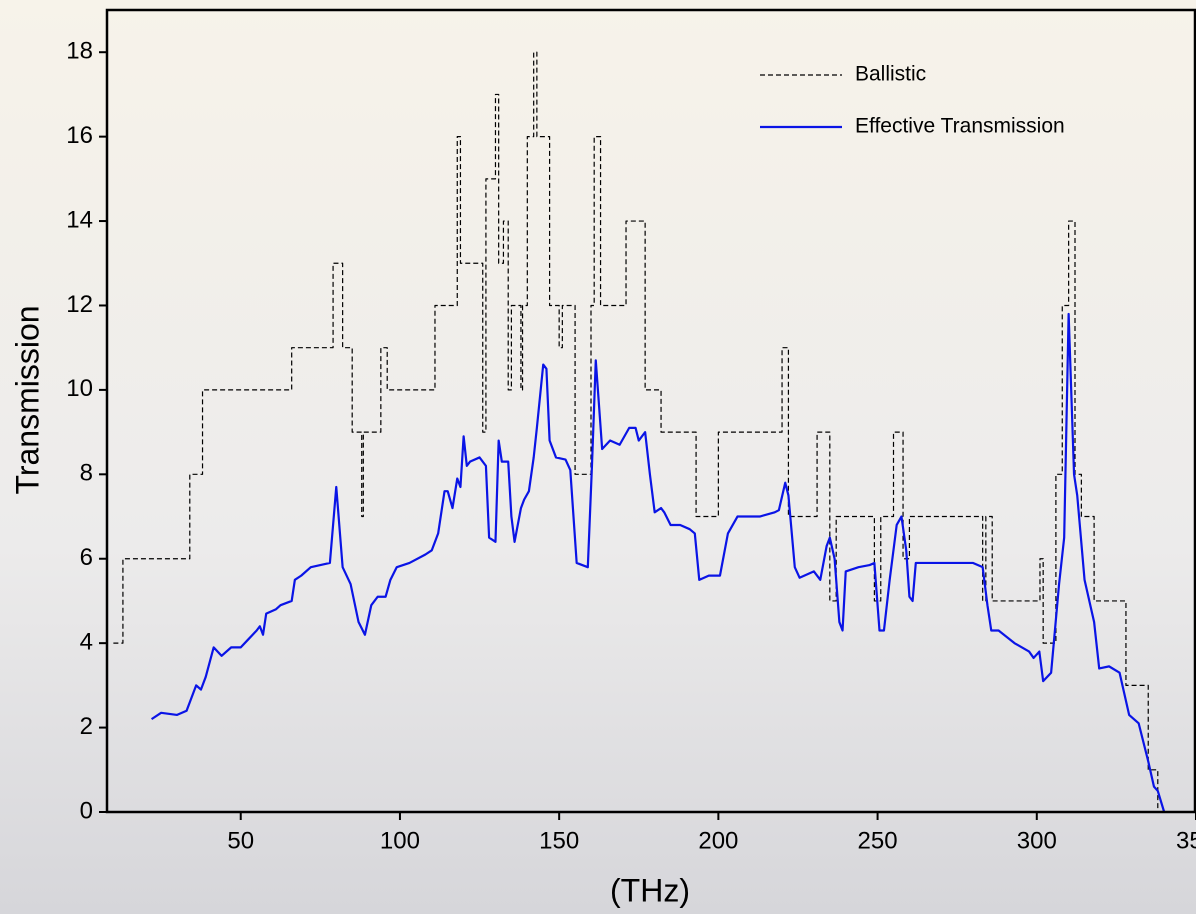 The height and width of the screenshot is (914, 1196). What do you see at coordinates (890, 74) in the screenshot?
I see `legend-label: Ballistic` at bounding box center [890, 74].